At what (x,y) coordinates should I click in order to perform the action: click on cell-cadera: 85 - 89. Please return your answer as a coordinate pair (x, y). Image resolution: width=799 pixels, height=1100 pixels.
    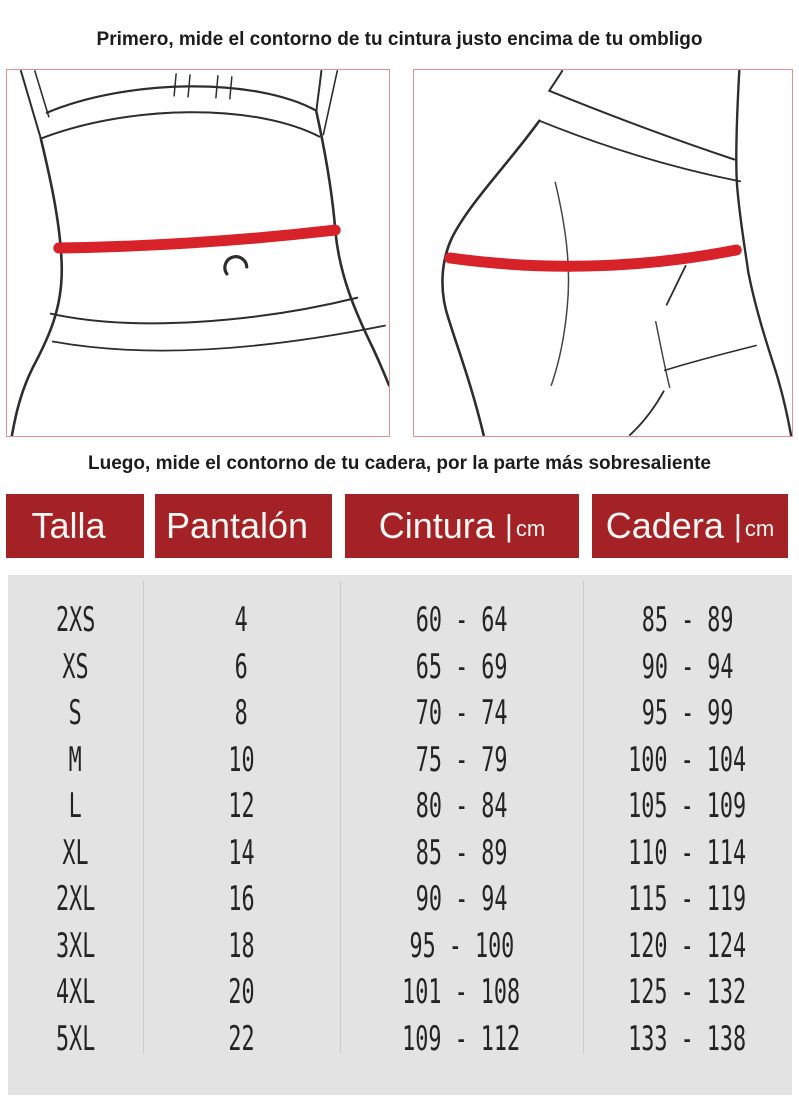
    Looking at the image, I should click on (687, 620).